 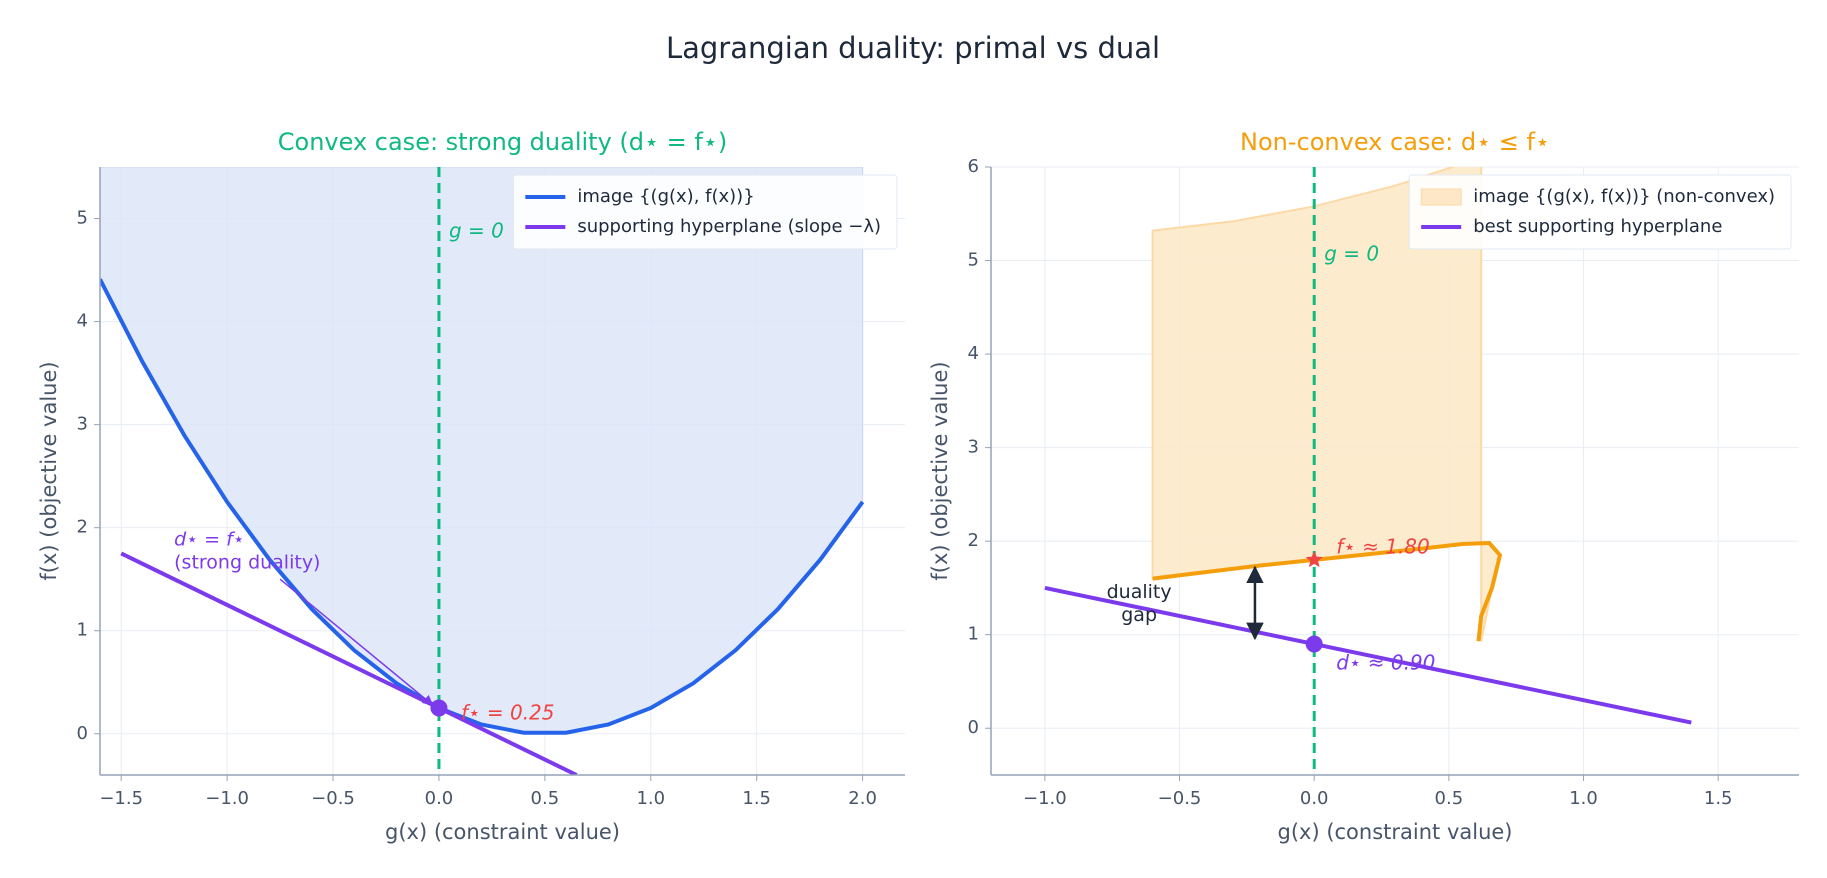 I want to click on optimum-label: f⋆ = 0.25, so click(x=508, y=713).